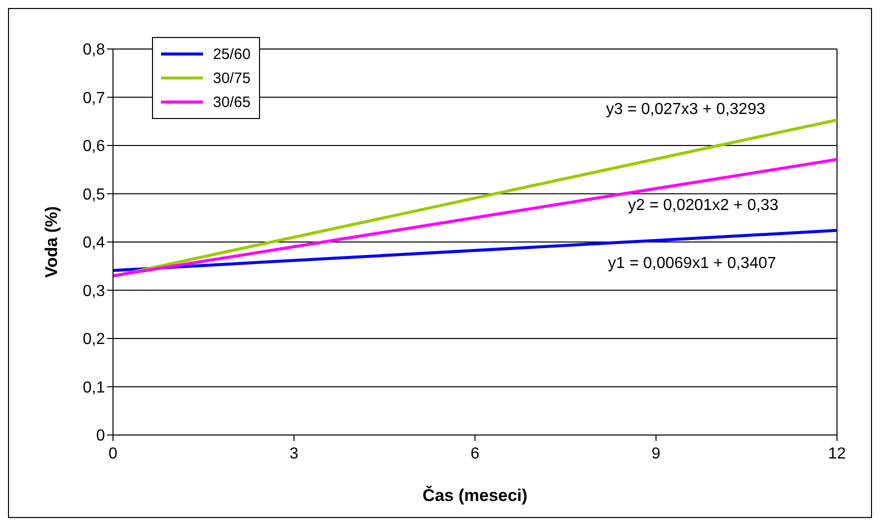 The height and width of the screenshot is (526, 880). I want to click on y-tick-label: 0,6, so click(94, 147).